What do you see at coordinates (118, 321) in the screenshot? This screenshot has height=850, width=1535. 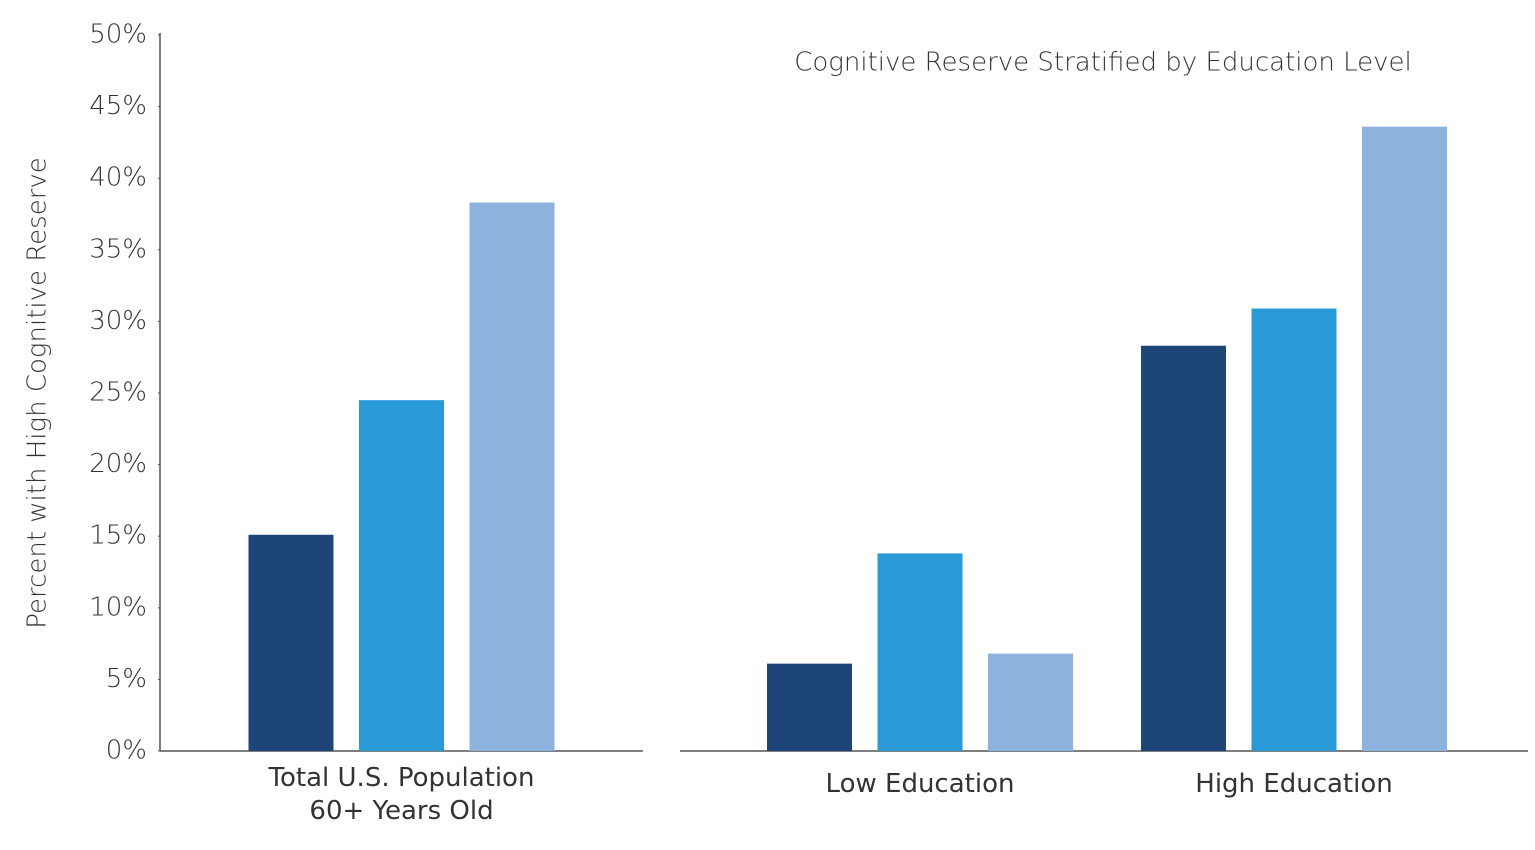 I see `y-tick-label: 30%` at bounding box center [118, 321].